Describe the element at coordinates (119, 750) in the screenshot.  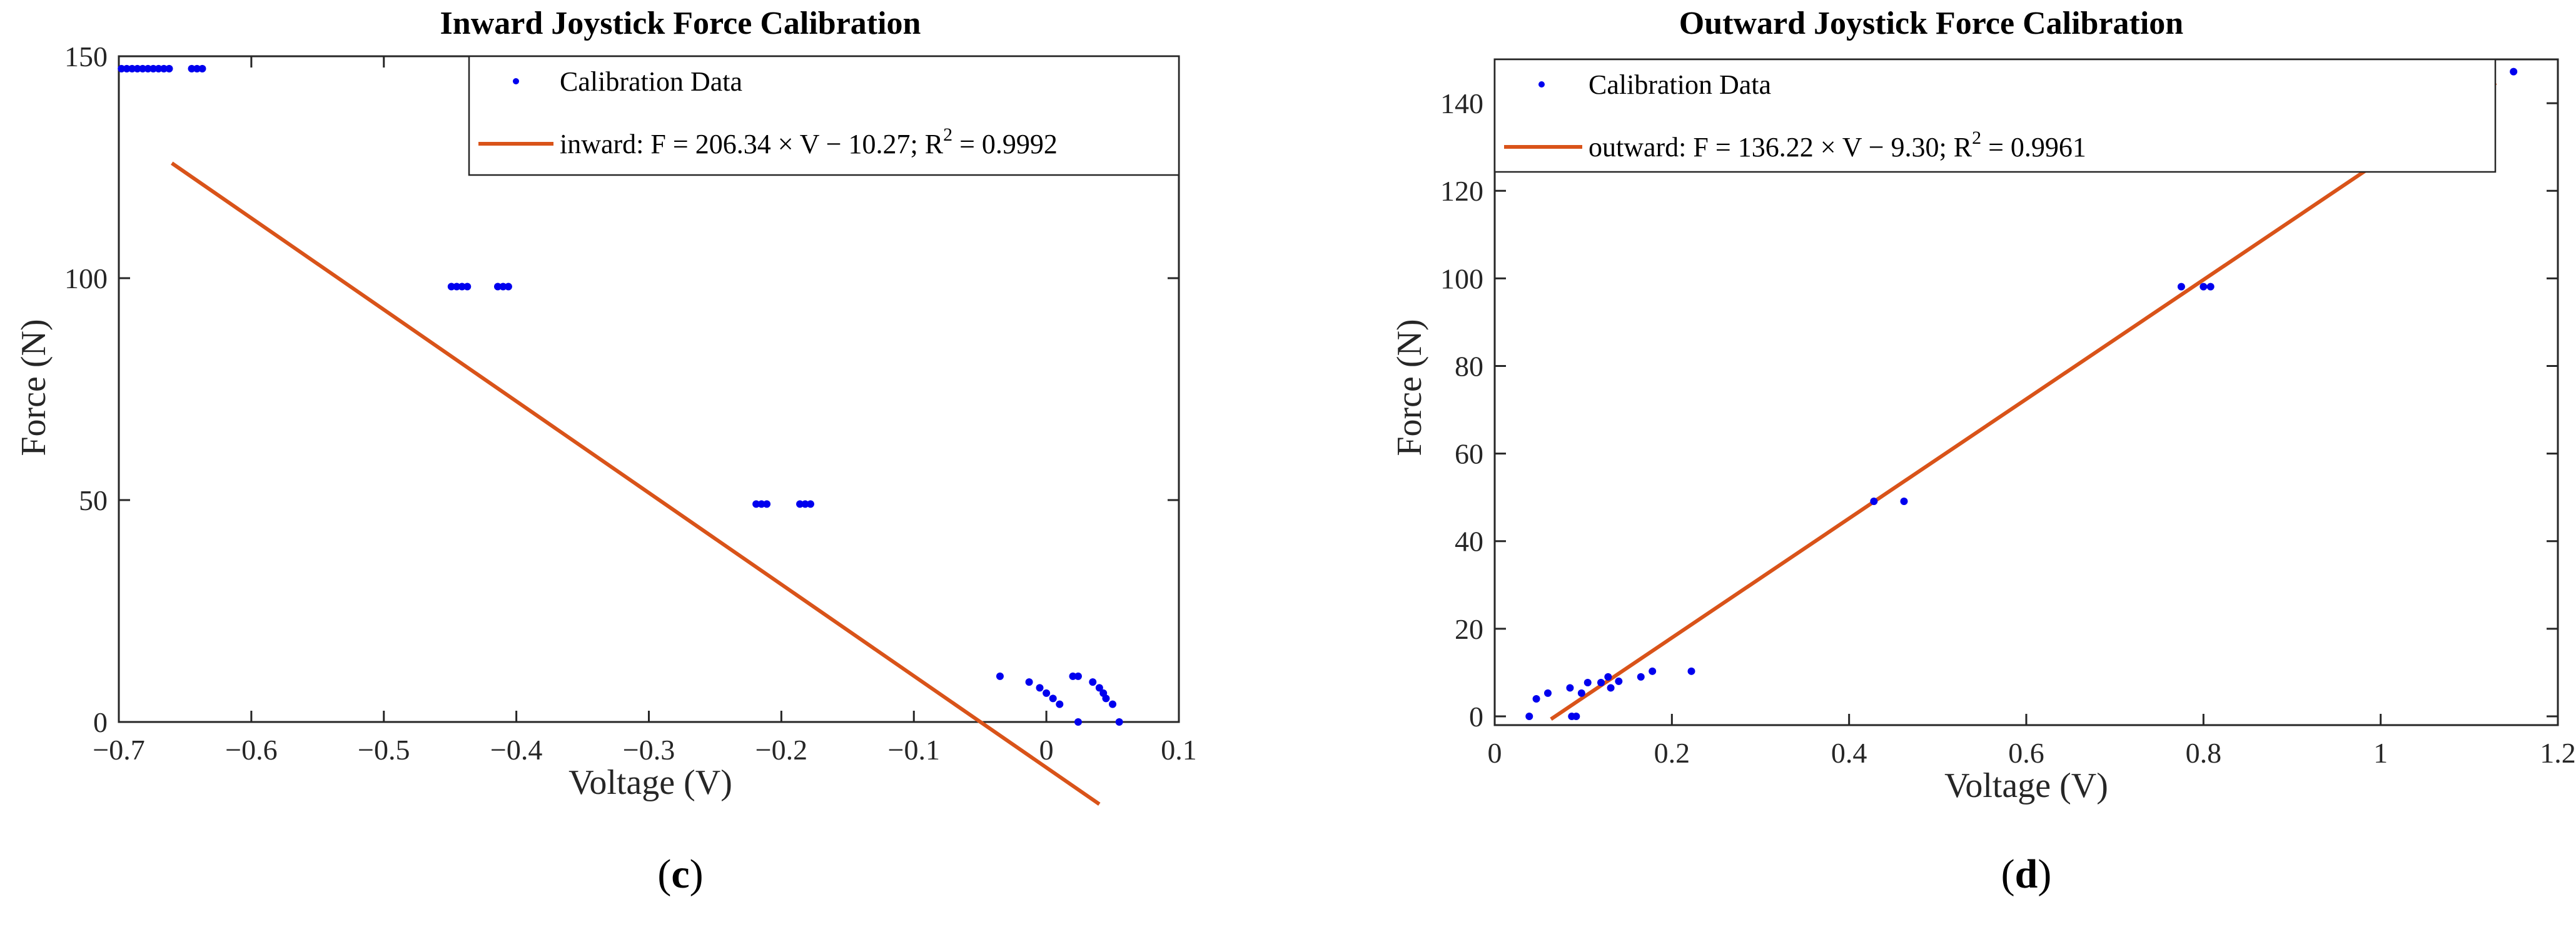
I see `x-tick-label-inward-0: −0.7` at that location.